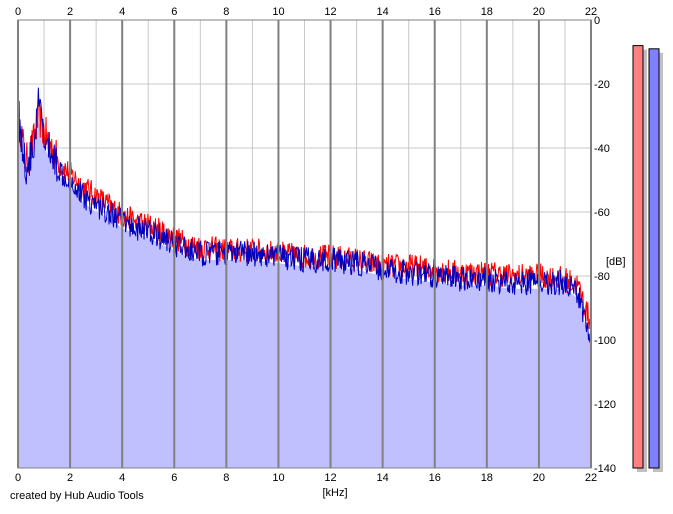 The width and height of the screenshot is (673, 514). I want to click on x-axis-label: [kHz], so click(334, 493).